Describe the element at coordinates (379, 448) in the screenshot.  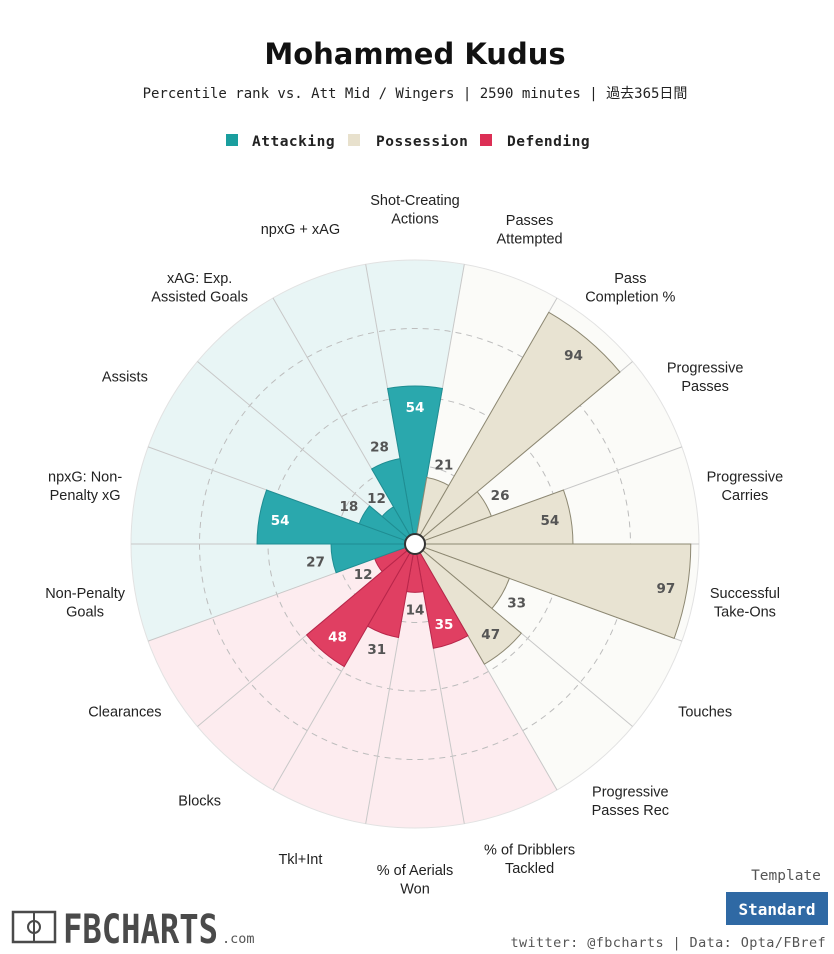
I see `value-label-npxg-xag: 28` at that location.